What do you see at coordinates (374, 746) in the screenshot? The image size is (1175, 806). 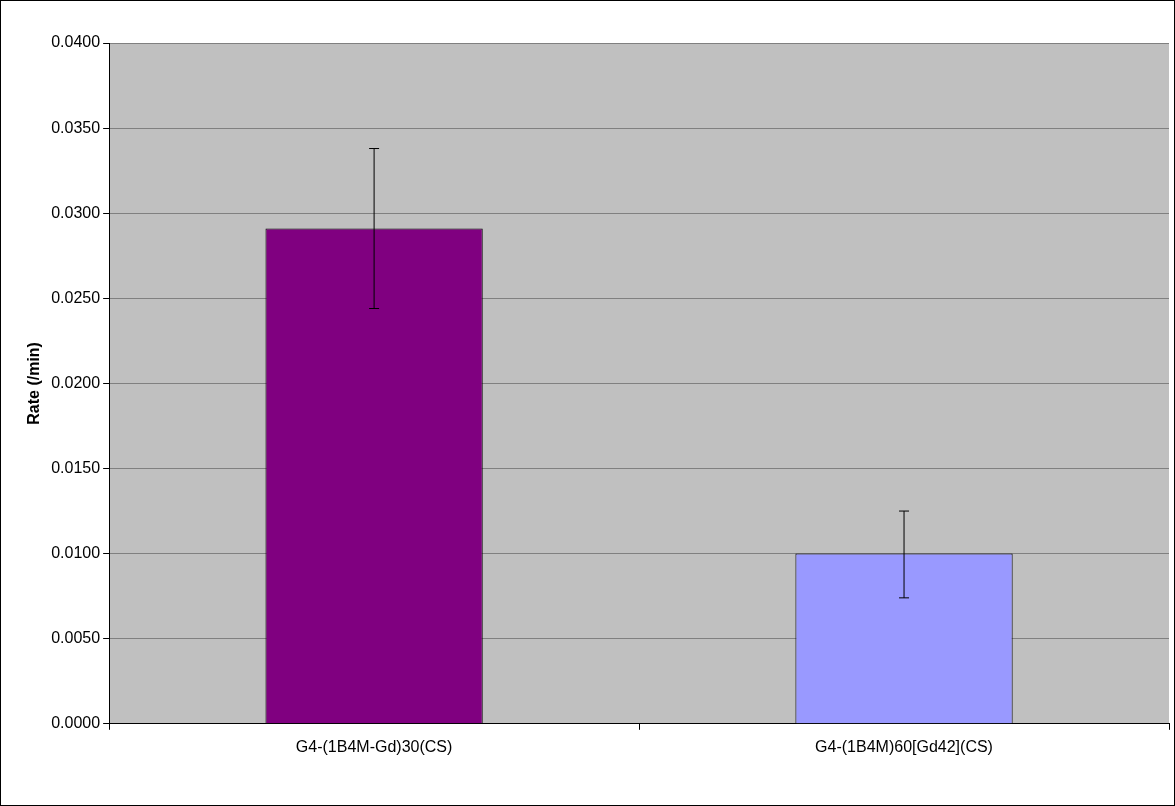 I see `x-tick-label: G4-(1B4M-Gd)30(CS)` at bounding box center [374, 746].